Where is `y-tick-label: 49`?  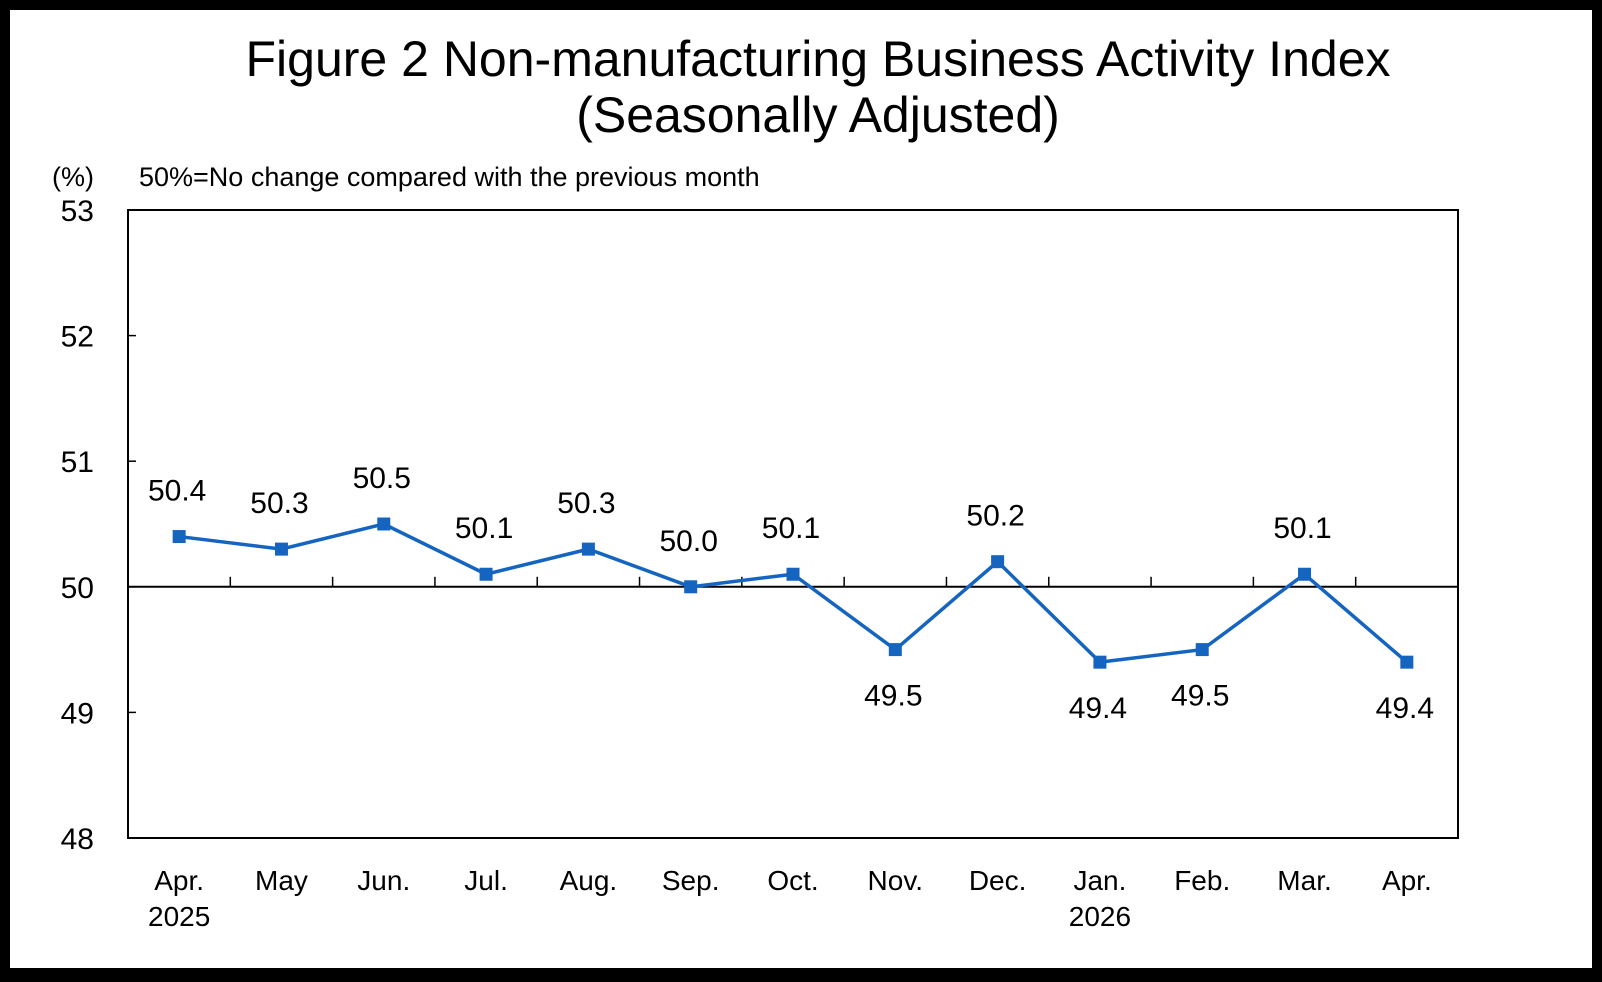
y-tick-label: 49 is located at coordinates (77, 713).